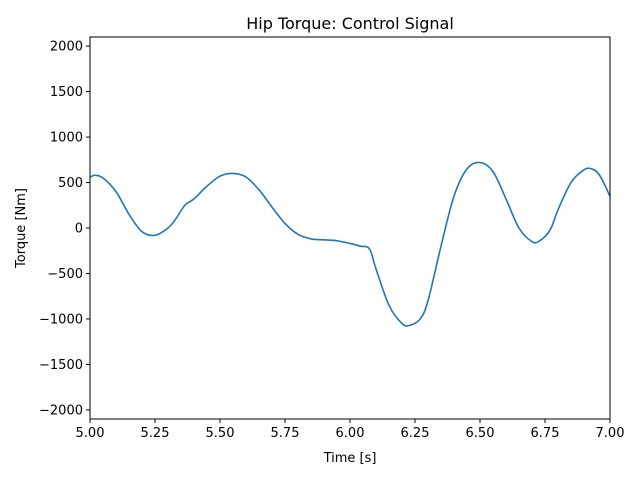 The width and height of the screenshot is (640, 480). What do you see at coordinates (21, 228) in the screenshot?
I see `y-axis-label: Torque [Nm]` at bounding box center [21, 228].